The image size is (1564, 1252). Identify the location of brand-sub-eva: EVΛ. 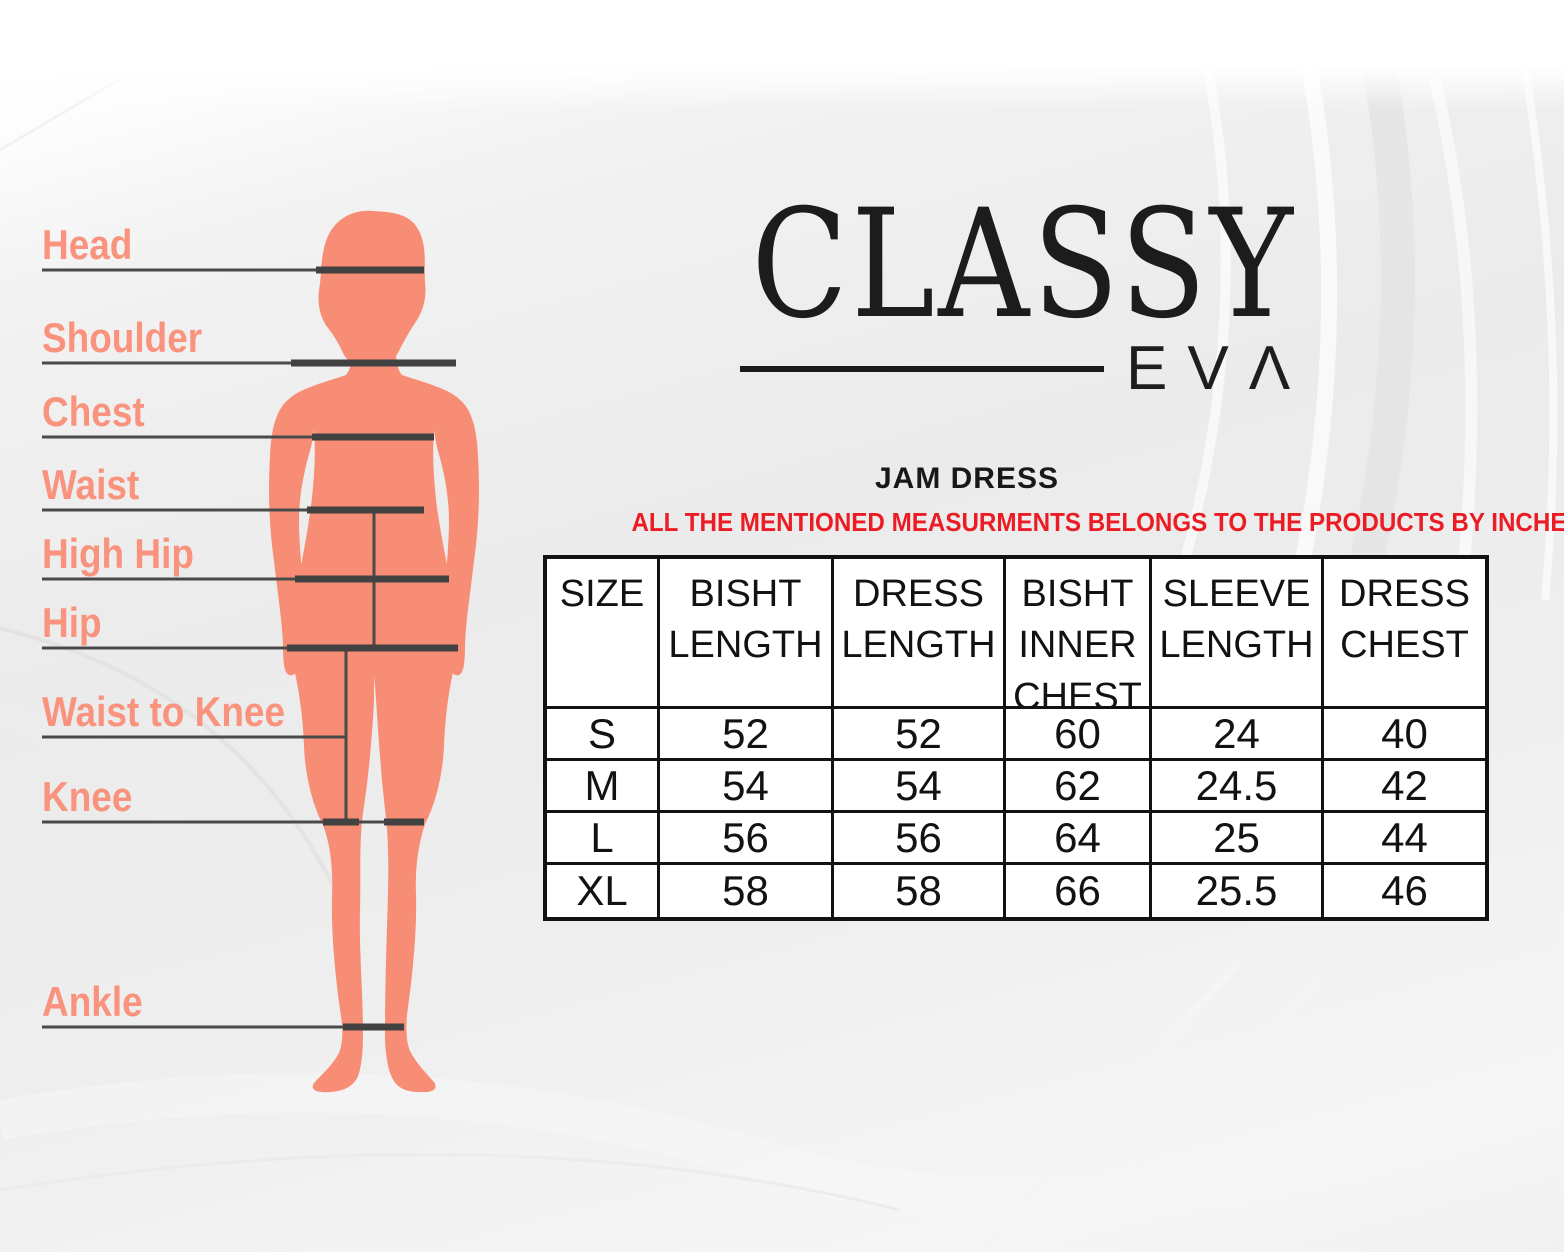
(1218, 368).